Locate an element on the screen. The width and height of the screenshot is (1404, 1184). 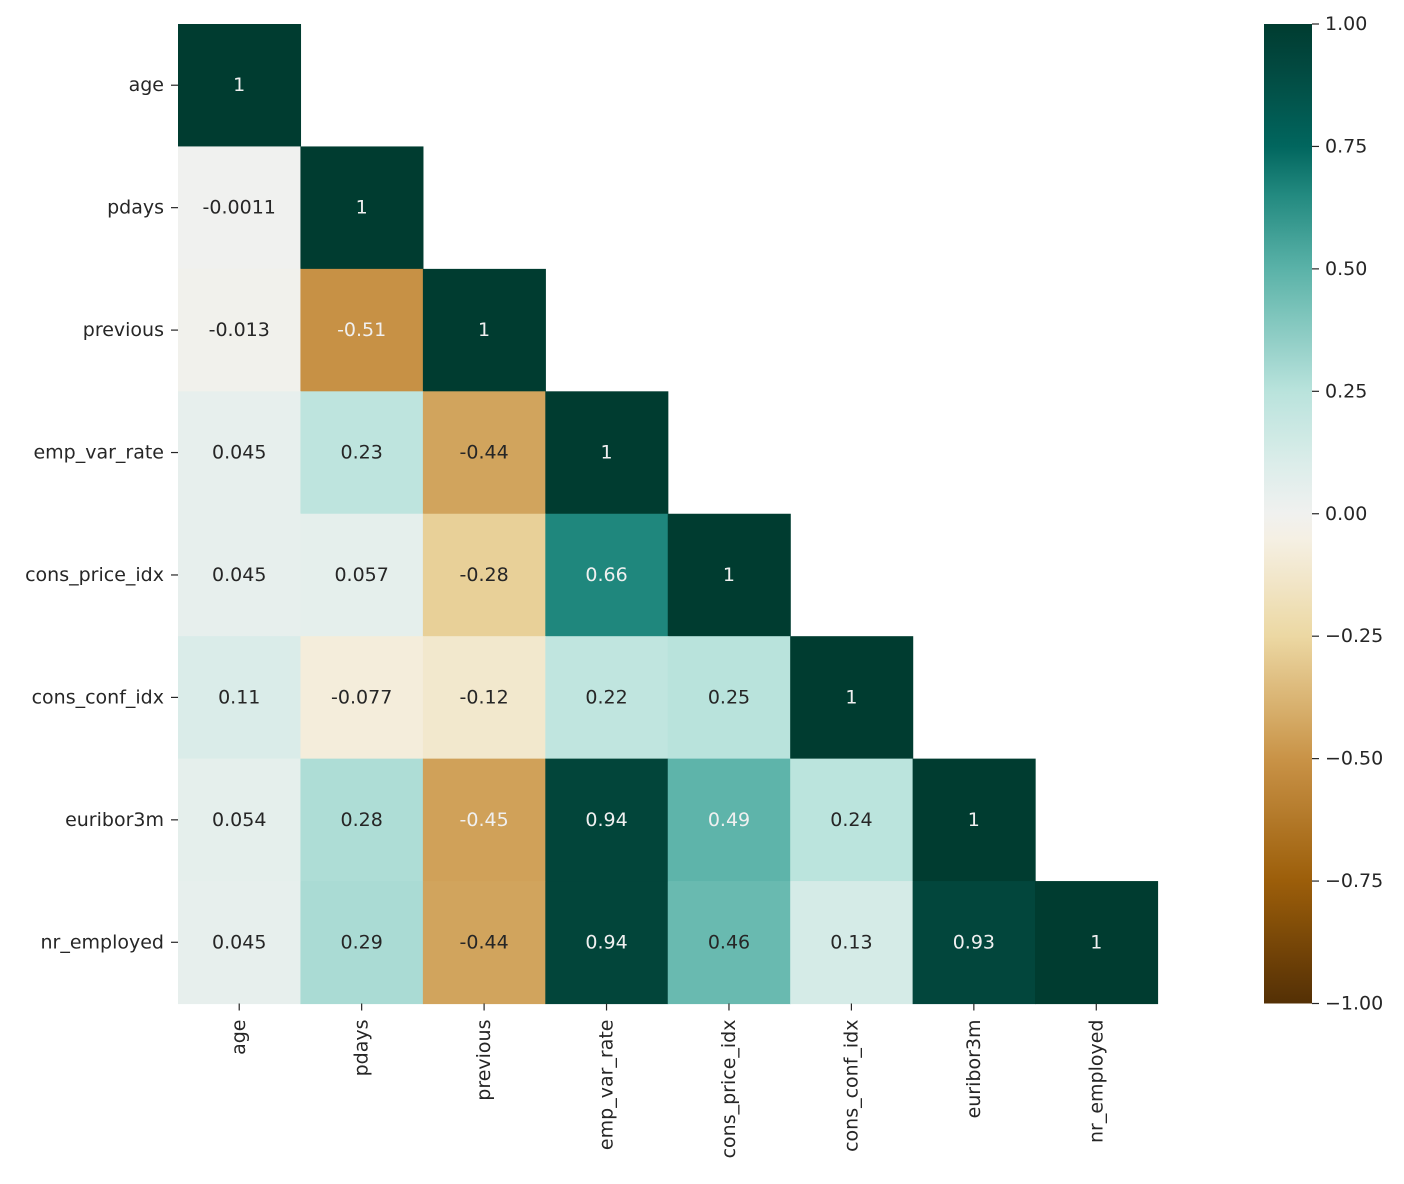
heatmap-cell-cons-price-idx-cons-price-idx is located at coordinates (729, 575).